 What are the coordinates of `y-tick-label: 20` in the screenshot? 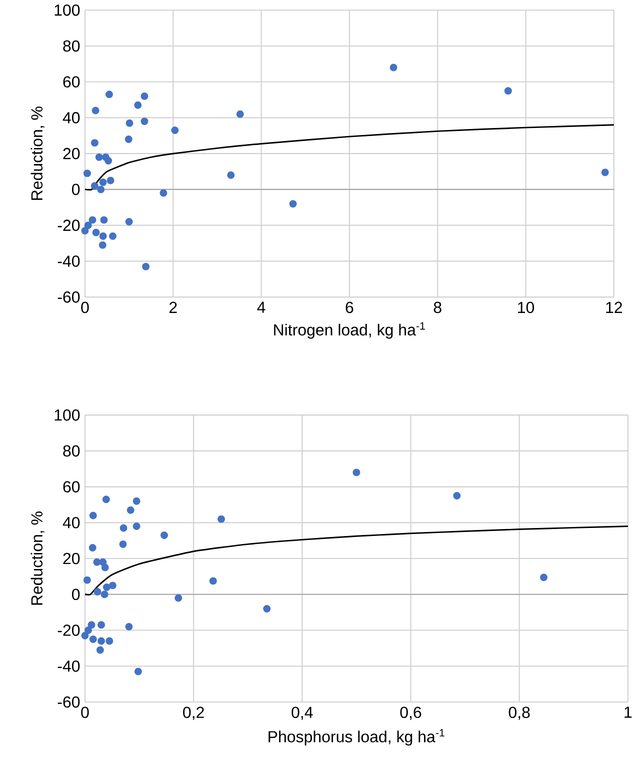 It's located at (71, 154).